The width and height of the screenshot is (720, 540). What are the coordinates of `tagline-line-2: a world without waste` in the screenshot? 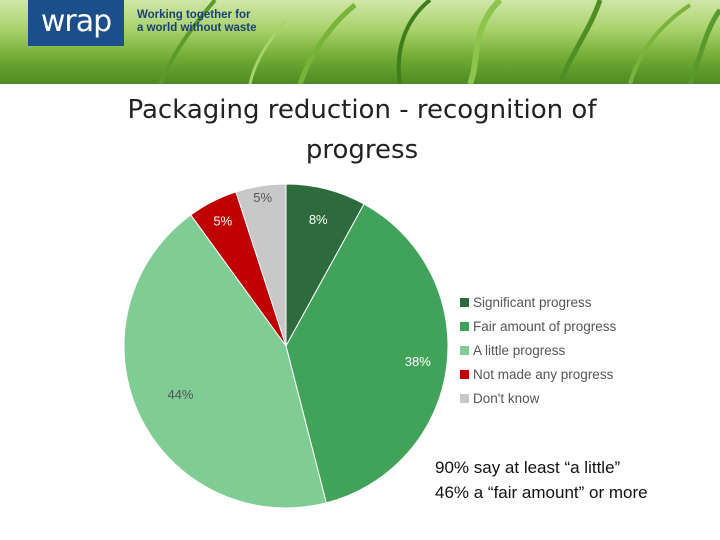 It's located at (197, 28).